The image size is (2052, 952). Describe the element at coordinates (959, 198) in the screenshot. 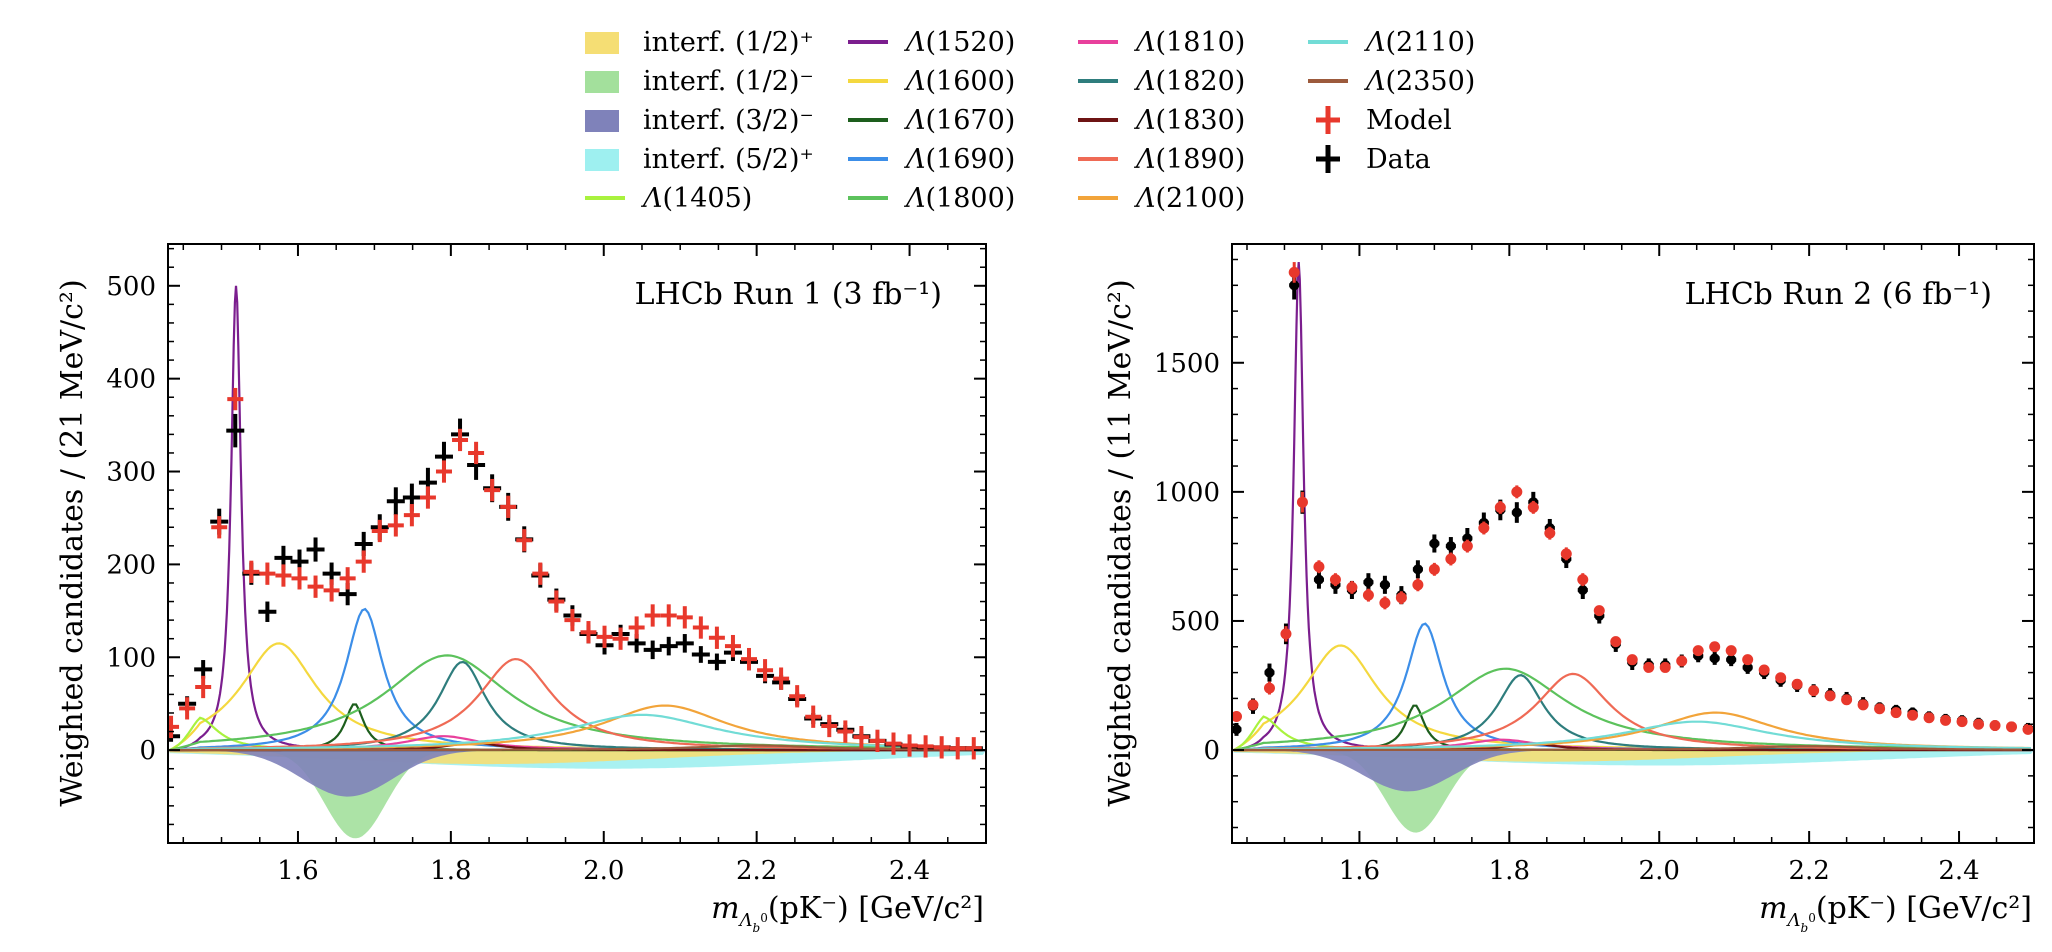

I see `legend-label-L1800: Λ(1800)` at that location.